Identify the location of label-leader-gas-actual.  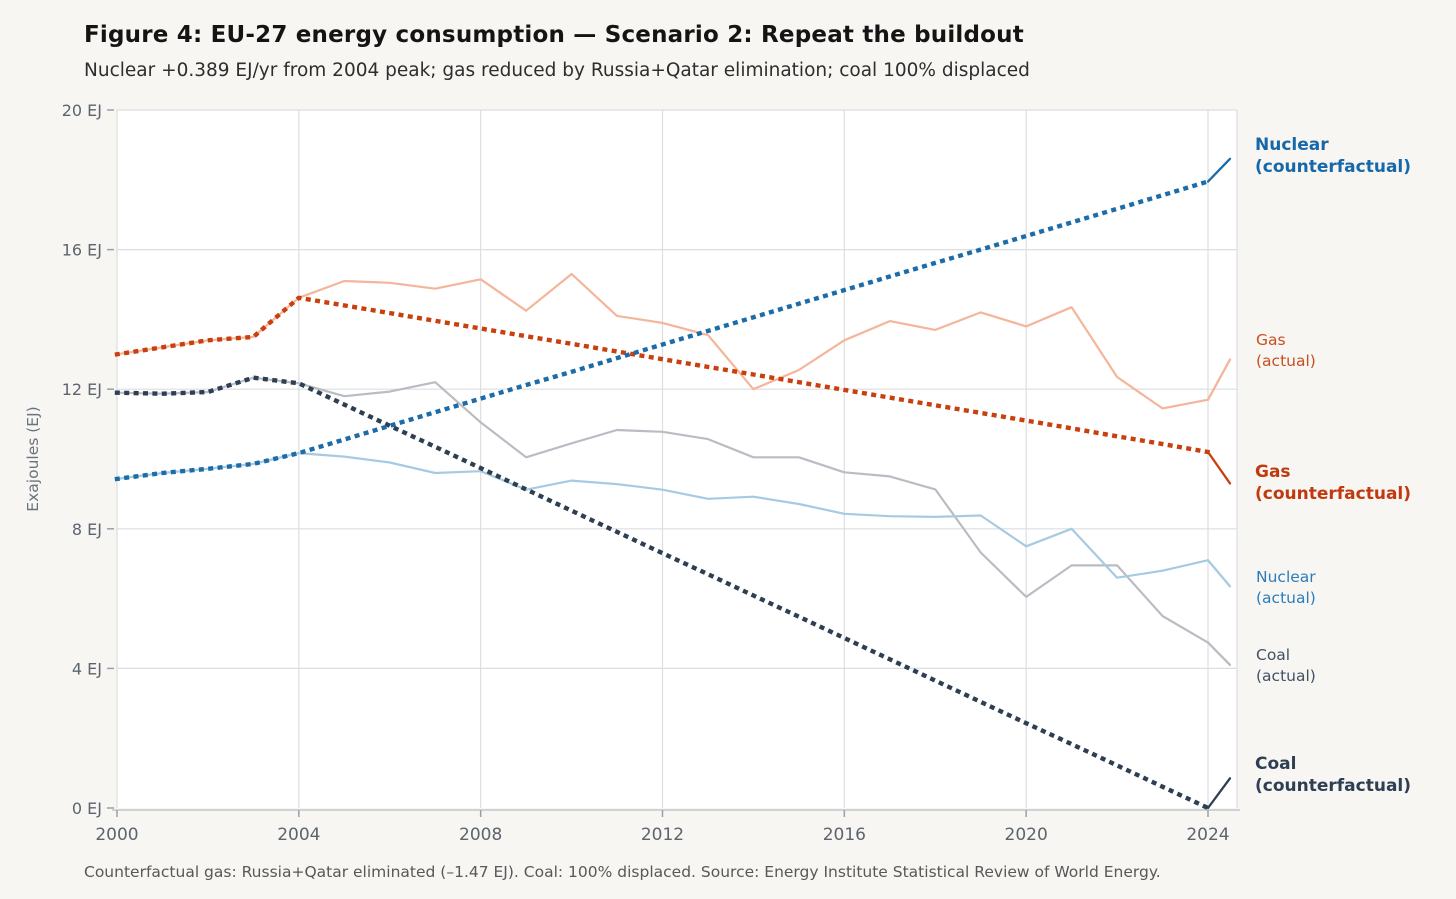
(1219, 379).